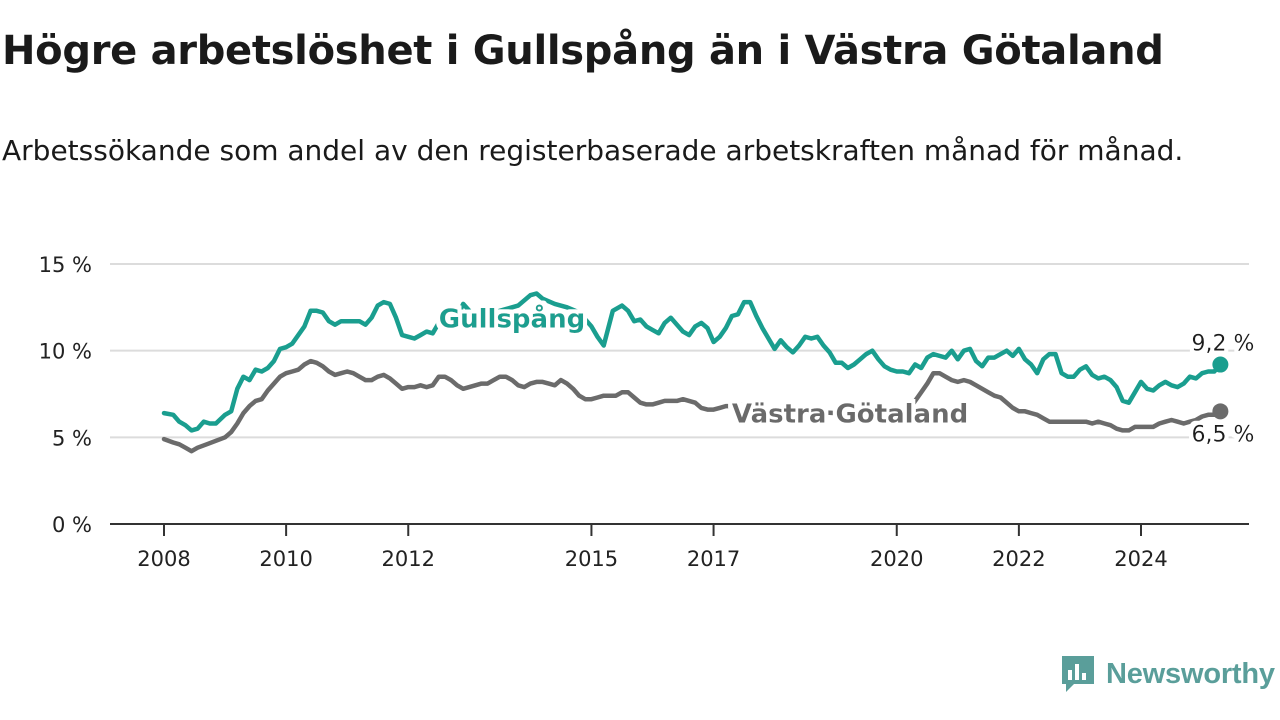  I want to click on newsworthy-bar-chart-icon, so click(1078, 674).